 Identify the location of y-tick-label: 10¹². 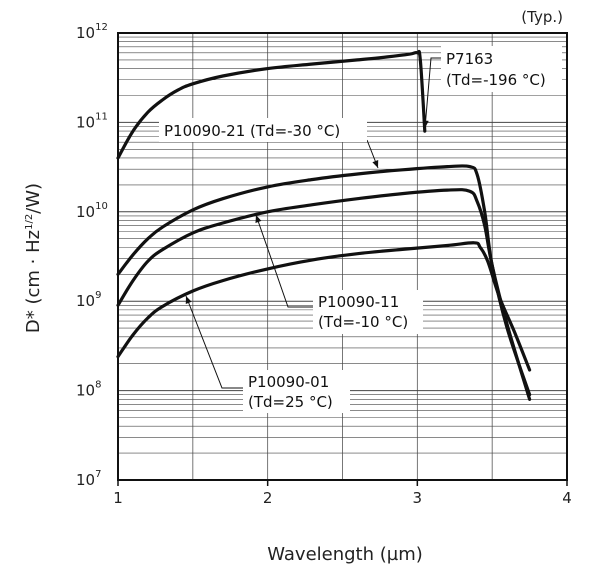
(92, 32).